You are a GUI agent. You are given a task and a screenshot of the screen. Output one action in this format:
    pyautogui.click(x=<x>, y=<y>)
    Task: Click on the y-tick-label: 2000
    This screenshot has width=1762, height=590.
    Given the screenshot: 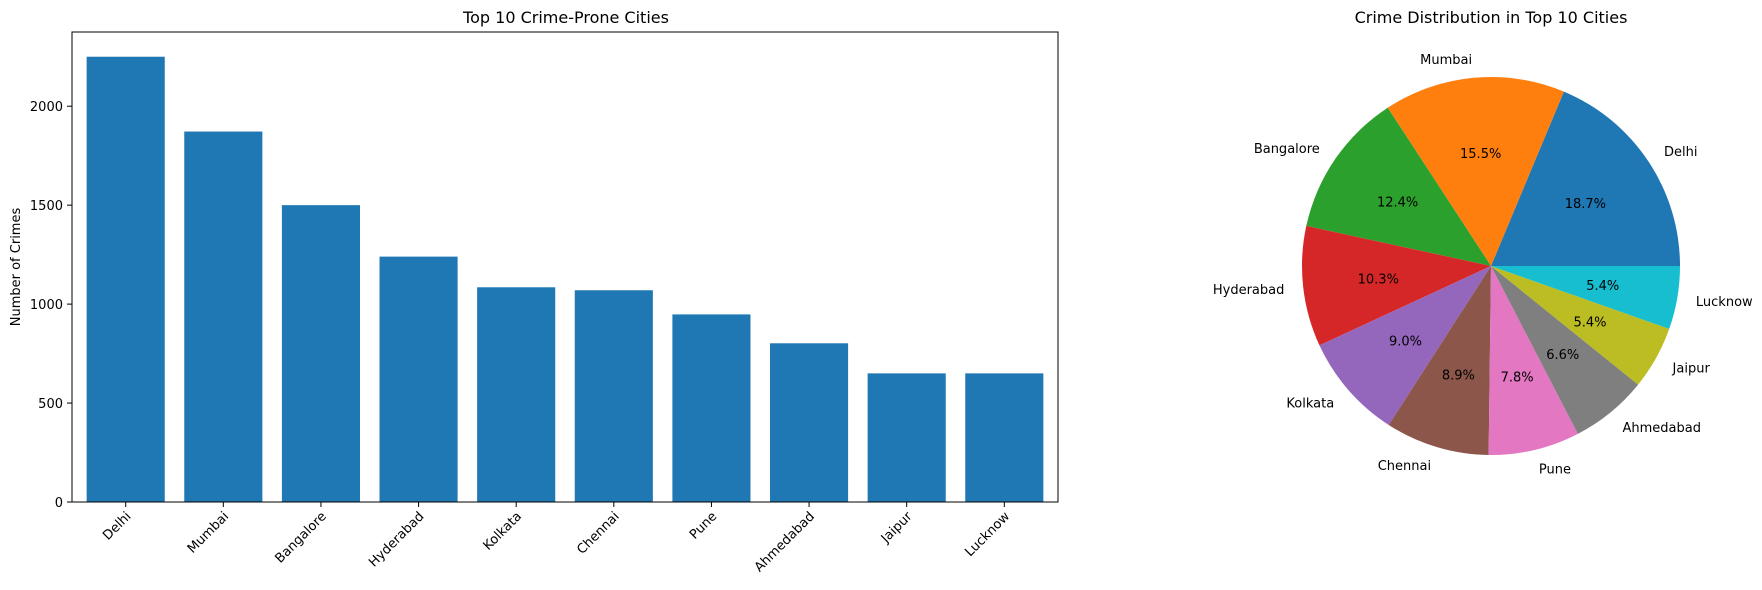 What is the action you would take?
    pyautogui.click(x=46, y=107)
    